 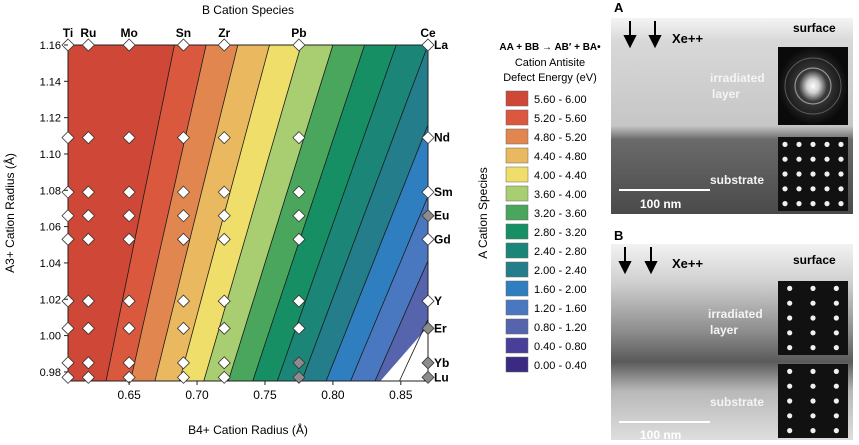 What do you see at coordinates (550, 47) in the screenshot?
I see `legend-formula: AA + BB → AB′ + BA•` at bounding box center [550, 47].